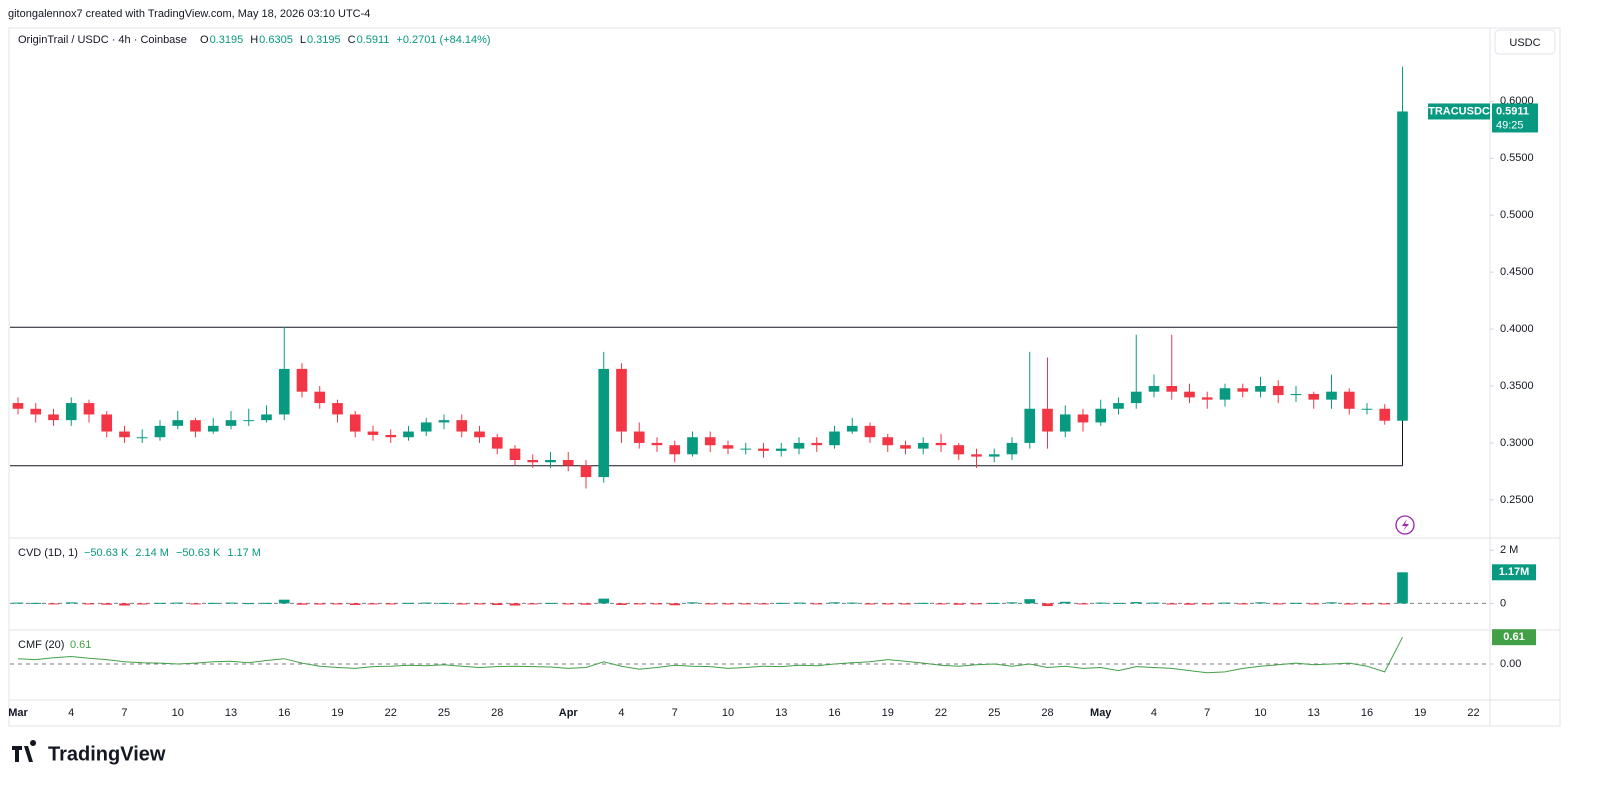 This screenshot has height=812, width=1623. I want to click on indicator-value: 2.14 M, so click(152, 553).